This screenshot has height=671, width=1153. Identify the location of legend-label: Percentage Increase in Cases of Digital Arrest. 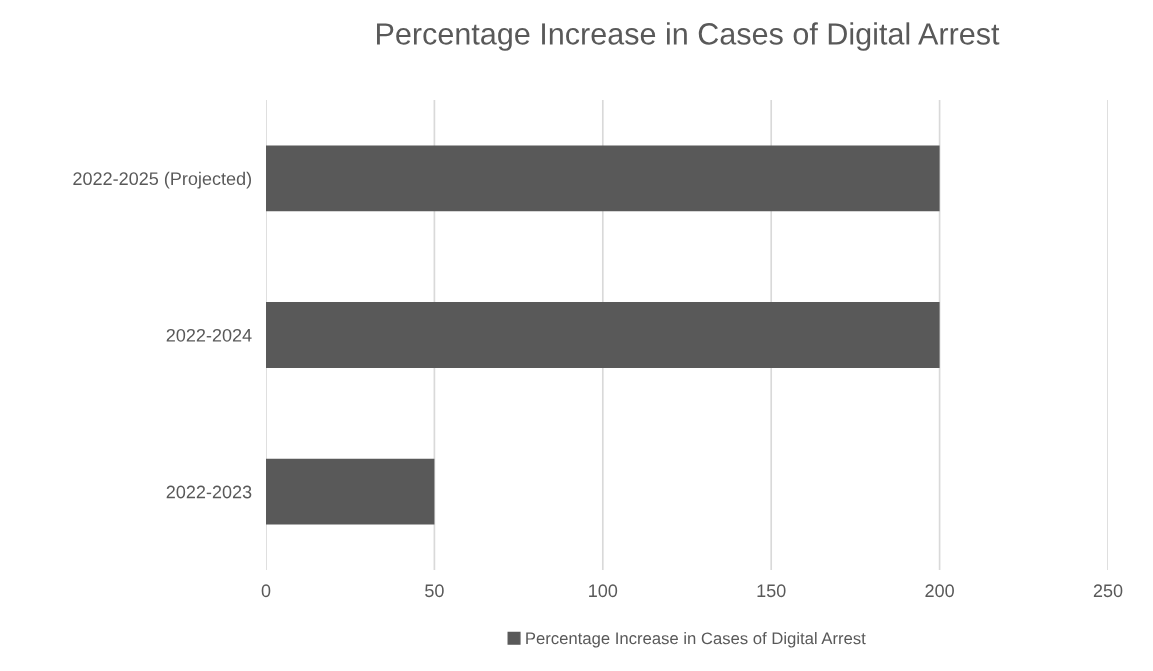
(696, 640).